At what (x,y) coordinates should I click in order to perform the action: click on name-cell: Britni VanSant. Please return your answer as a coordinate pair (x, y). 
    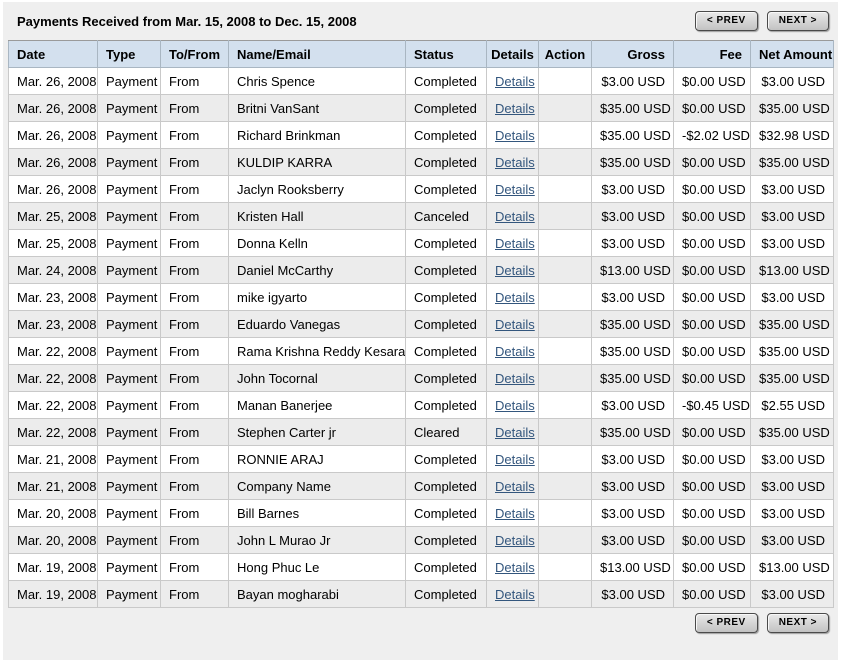
    Looking at the image, I should click on (317, 108).